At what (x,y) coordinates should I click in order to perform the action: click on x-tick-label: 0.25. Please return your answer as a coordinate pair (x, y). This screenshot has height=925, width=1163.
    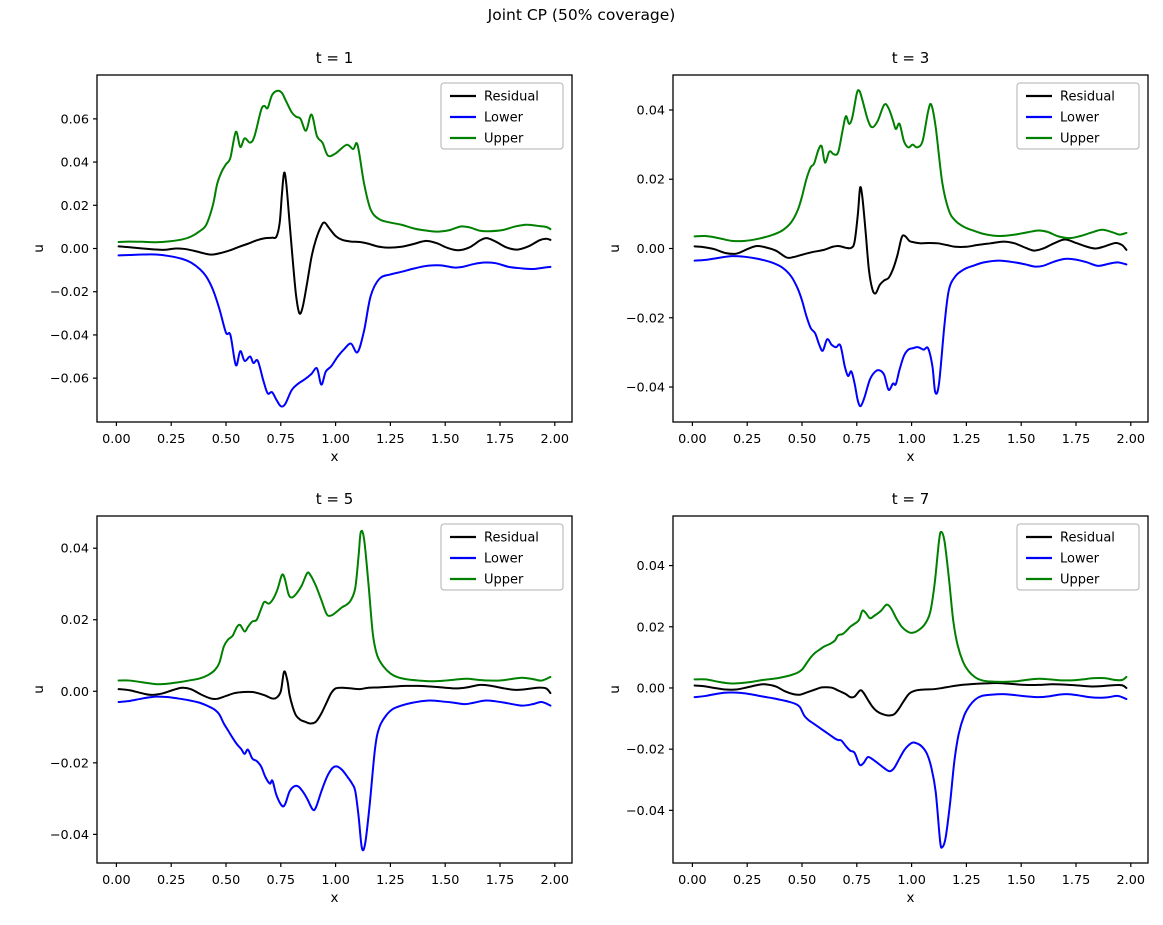
    Looking at the image, I should click on (171, 880).